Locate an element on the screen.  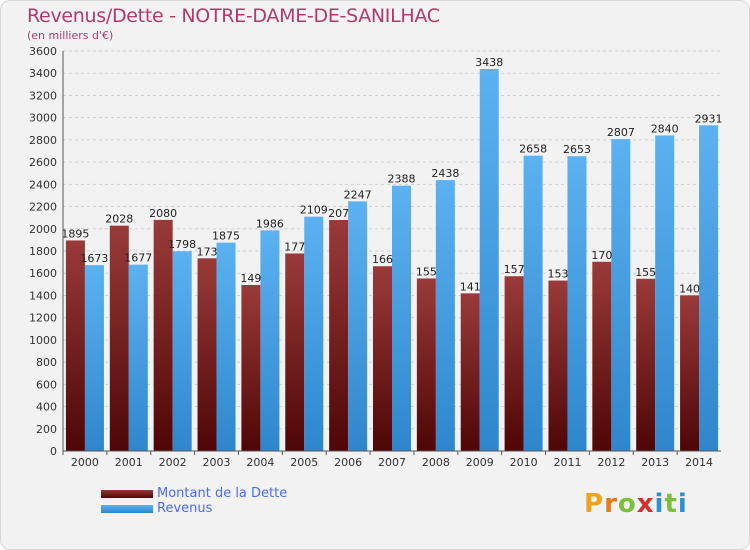
data-label-revenus: 1677 is located at coordinates (138, 258).